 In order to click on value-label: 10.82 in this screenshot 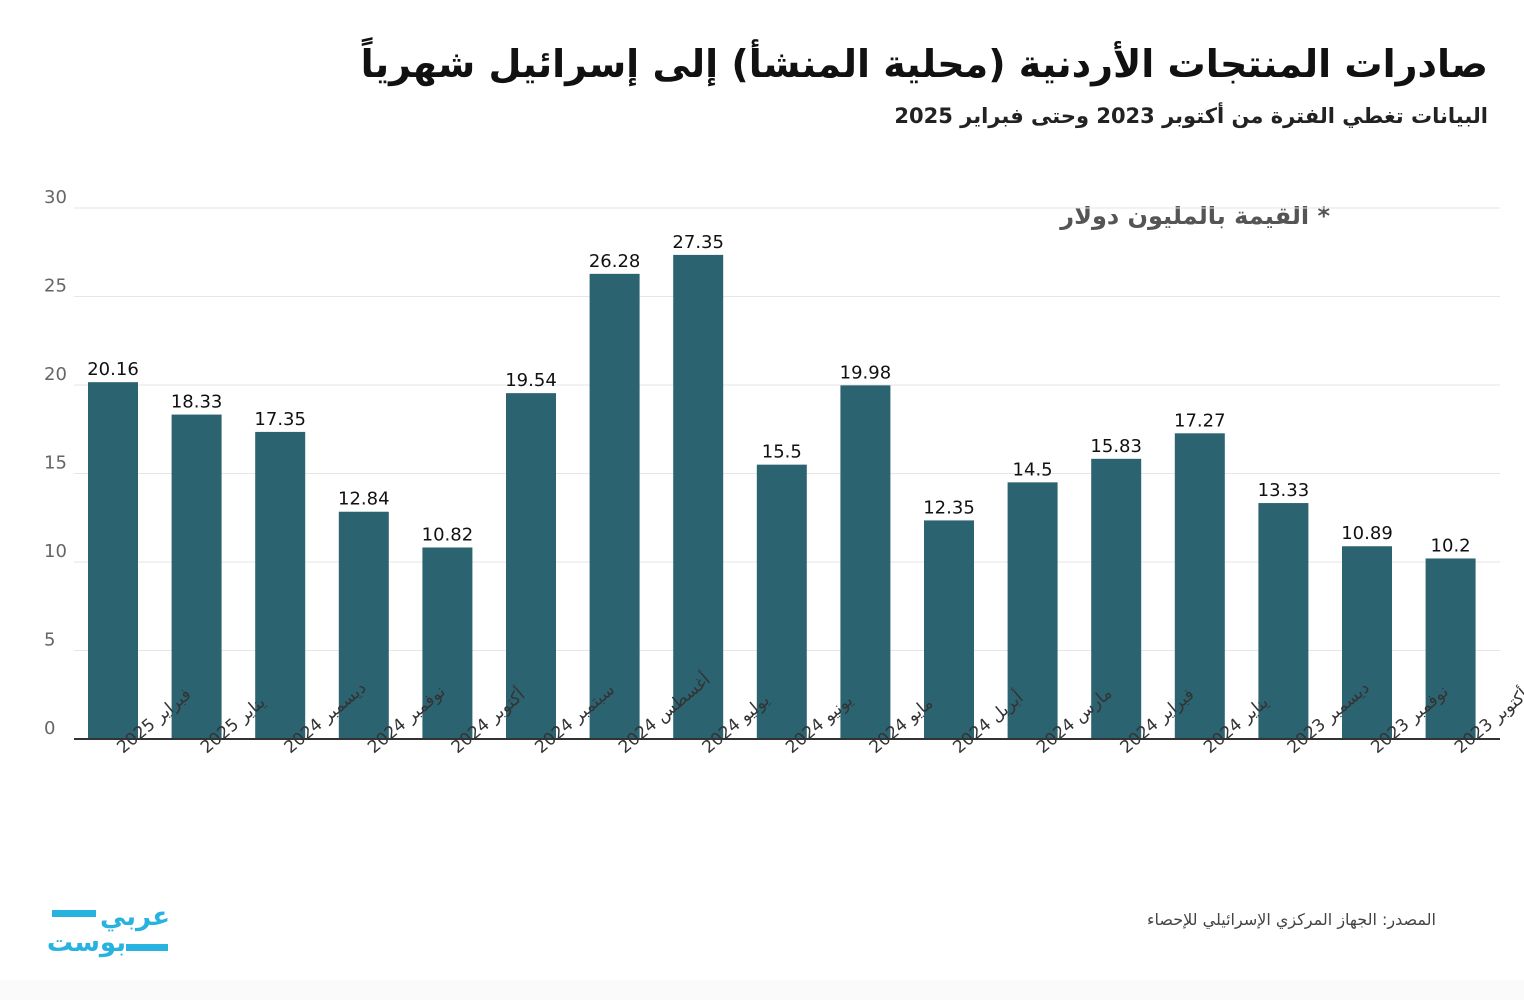, I will do `click(448, 534)`.